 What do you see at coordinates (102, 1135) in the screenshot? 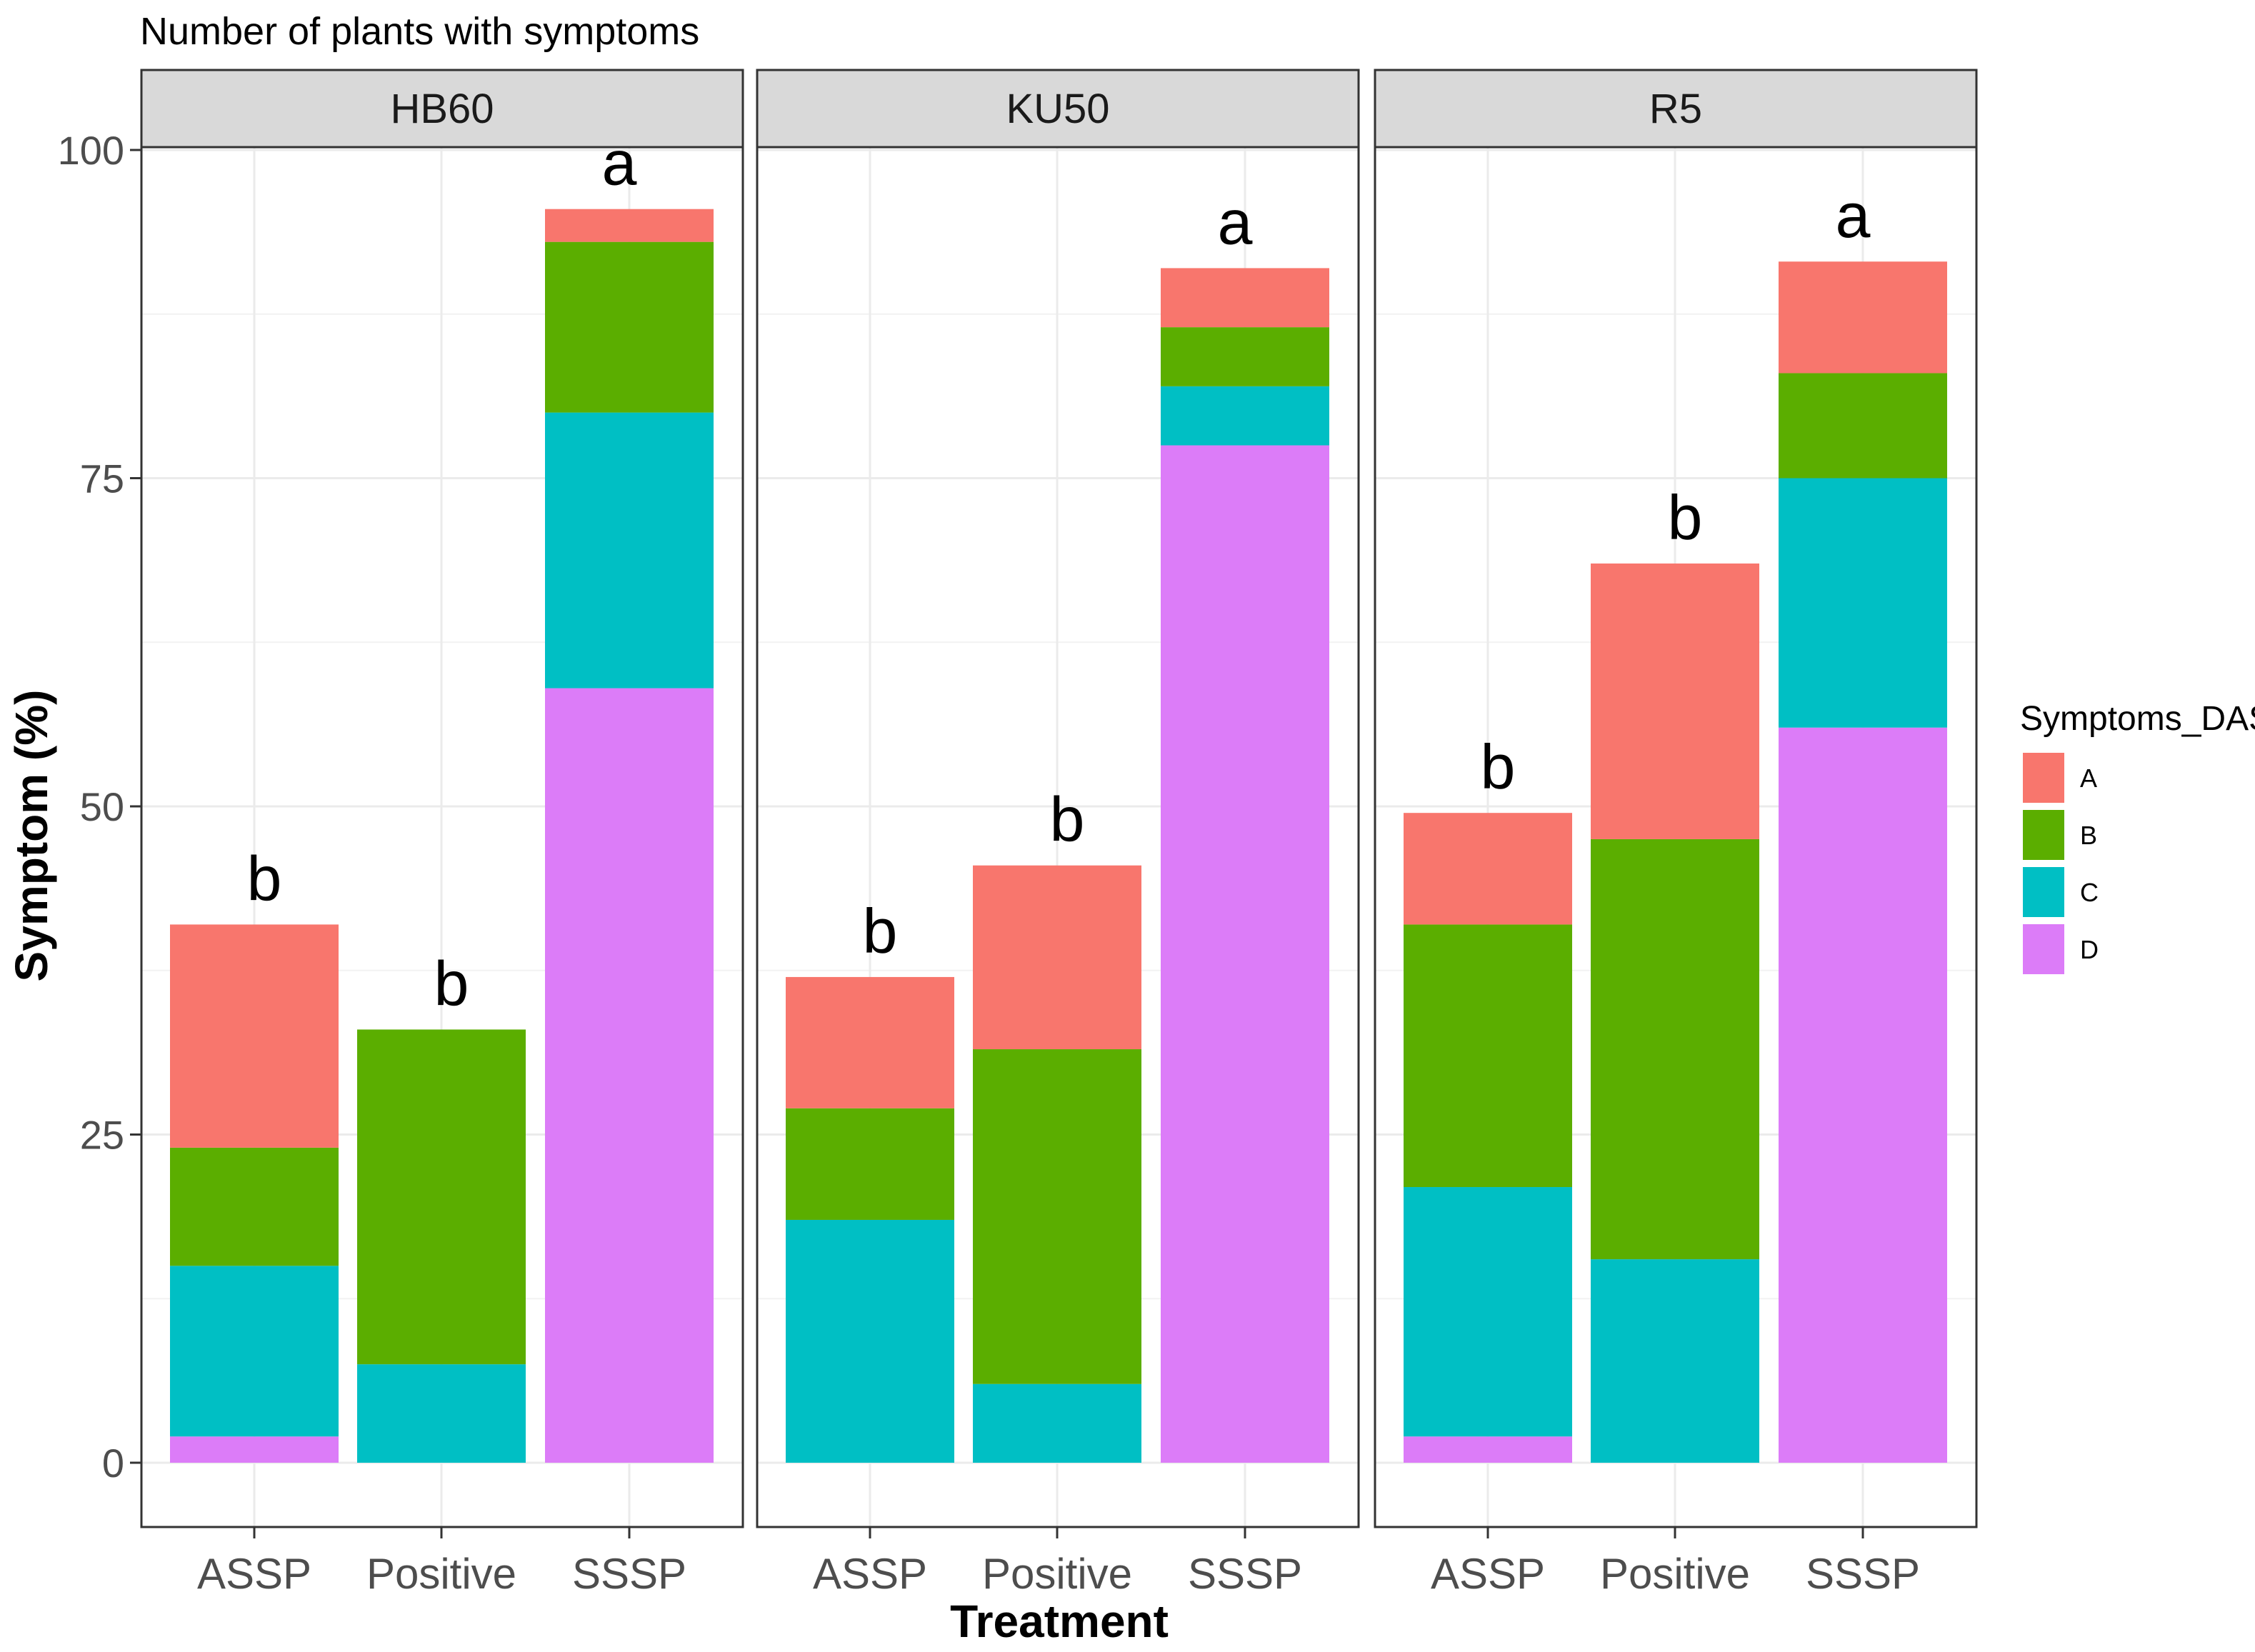
I see `y-tick-label: 25` at bounding box center [102, 1135].